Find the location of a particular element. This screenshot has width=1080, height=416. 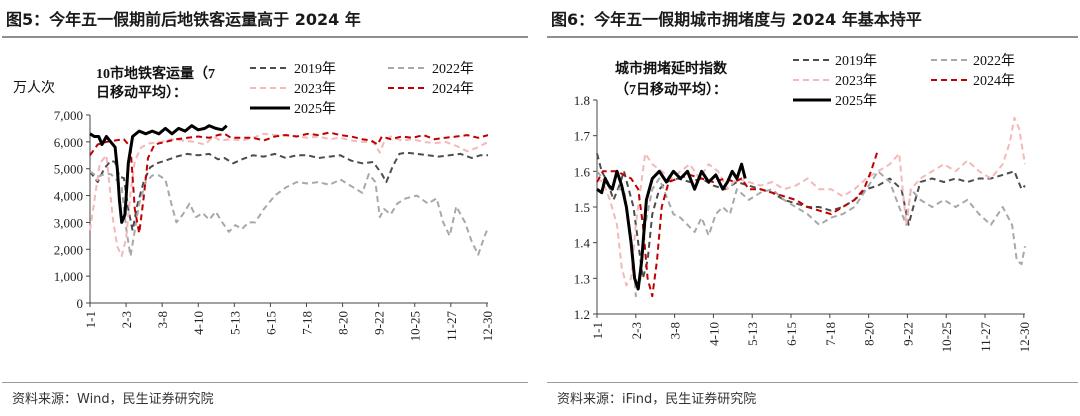

y-tick-label: 7,000 is located at coordinates (68, 115).